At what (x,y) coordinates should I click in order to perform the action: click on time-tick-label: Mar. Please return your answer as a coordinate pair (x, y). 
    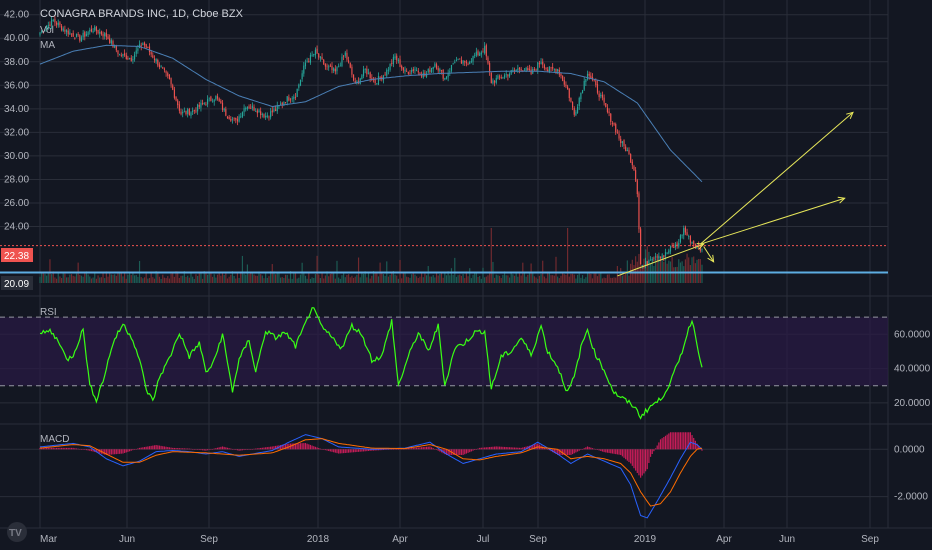
    Looking at the image, I should click on (49, 539).